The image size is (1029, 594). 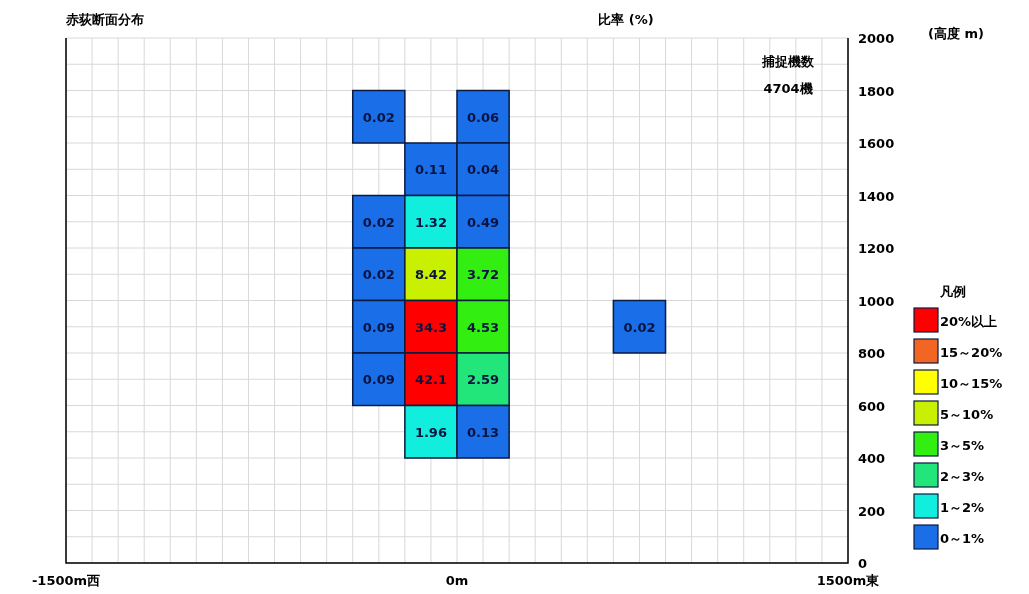 I want to click on y-tick-label: 1000, so click(x=876, y=301).